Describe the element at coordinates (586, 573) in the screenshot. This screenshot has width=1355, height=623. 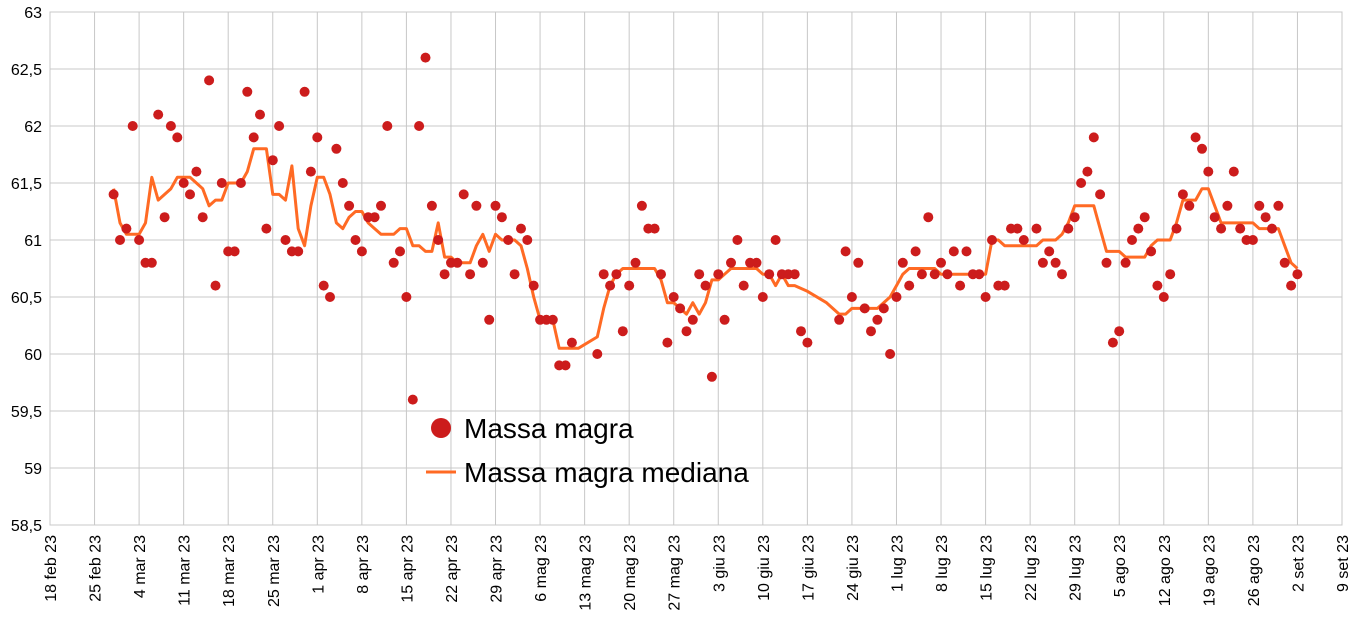
I see `x-tick-label: 13 mag 23` at that location.